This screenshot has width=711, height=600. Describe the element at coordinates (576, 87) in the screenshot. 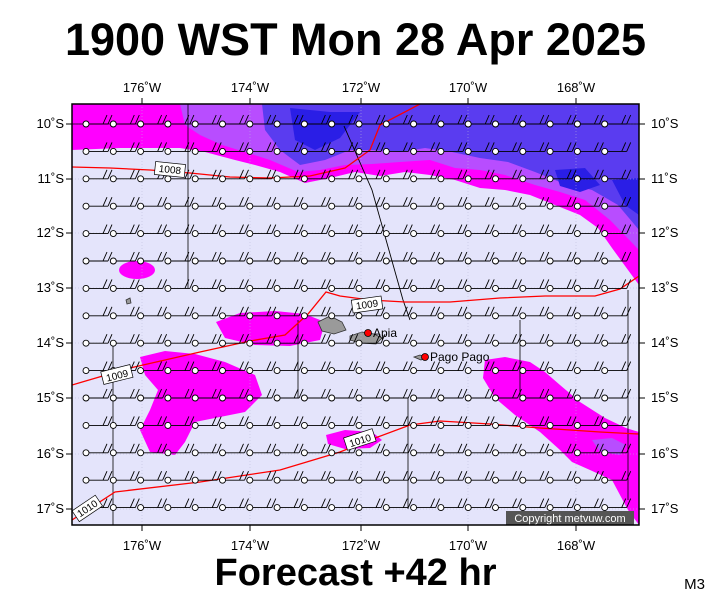

I see `lon-tick-top-168w: 168˚W` at that location.